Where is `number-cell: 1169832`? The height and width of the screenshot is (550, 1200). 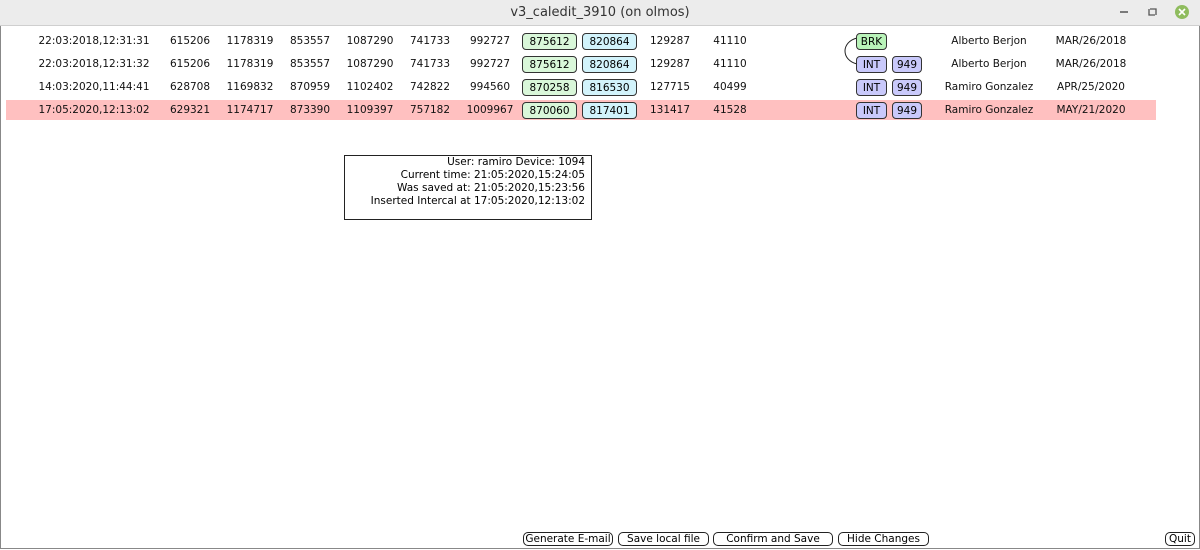 number-cell: 1169832 is located at coordinates (250, 87).